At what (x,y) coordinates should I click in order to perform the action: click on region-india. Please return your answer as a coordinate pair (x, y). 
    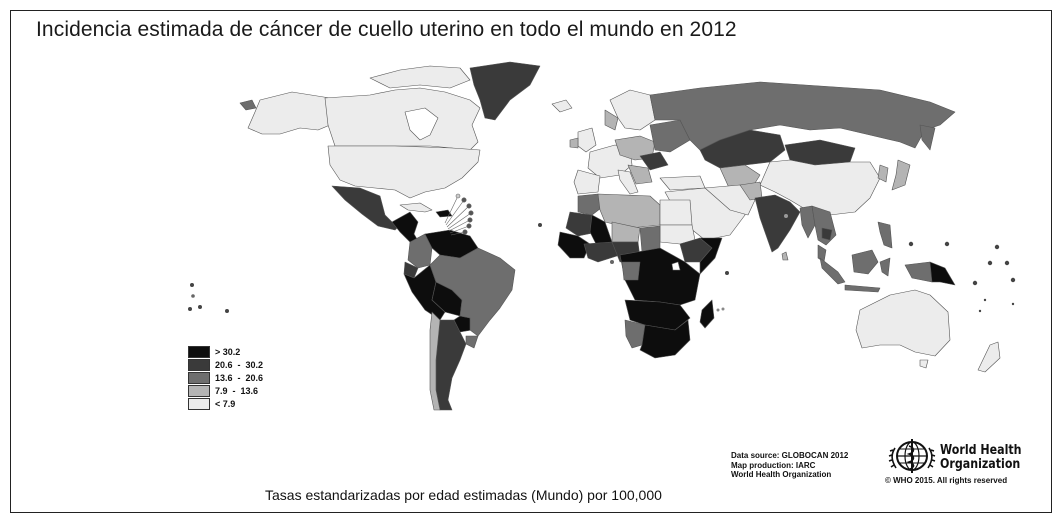
    Looking at the image, I should click on (777, 223).